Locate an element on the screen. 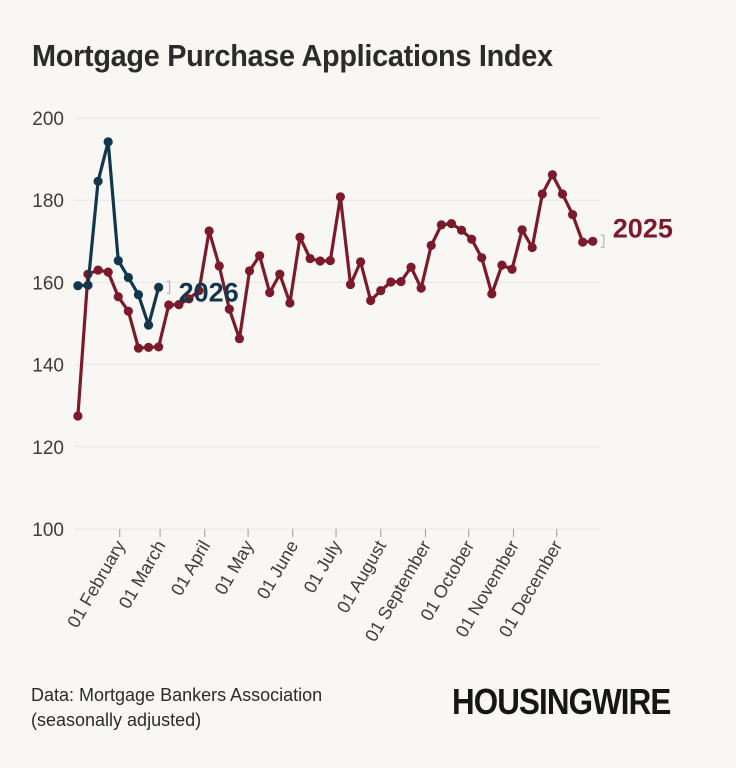  x-tick-label: 01 April is located at coordinates (190, 568).